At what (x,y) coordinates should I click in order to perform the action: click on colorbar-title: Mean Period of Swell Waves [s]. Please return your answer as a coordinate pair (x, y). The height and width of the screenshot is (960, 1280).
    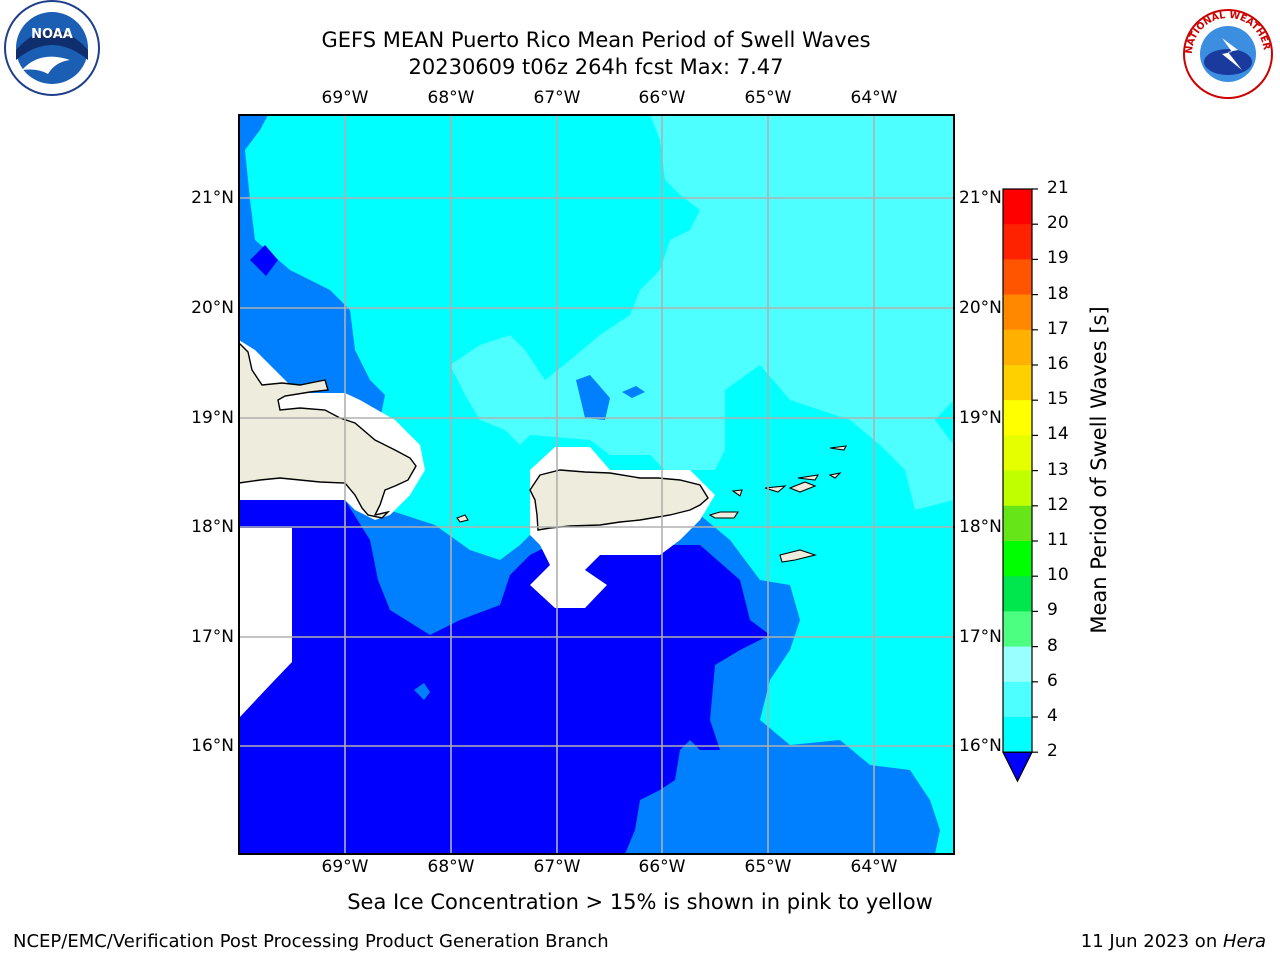
    Looking at the image, I should click on (1099, 470).